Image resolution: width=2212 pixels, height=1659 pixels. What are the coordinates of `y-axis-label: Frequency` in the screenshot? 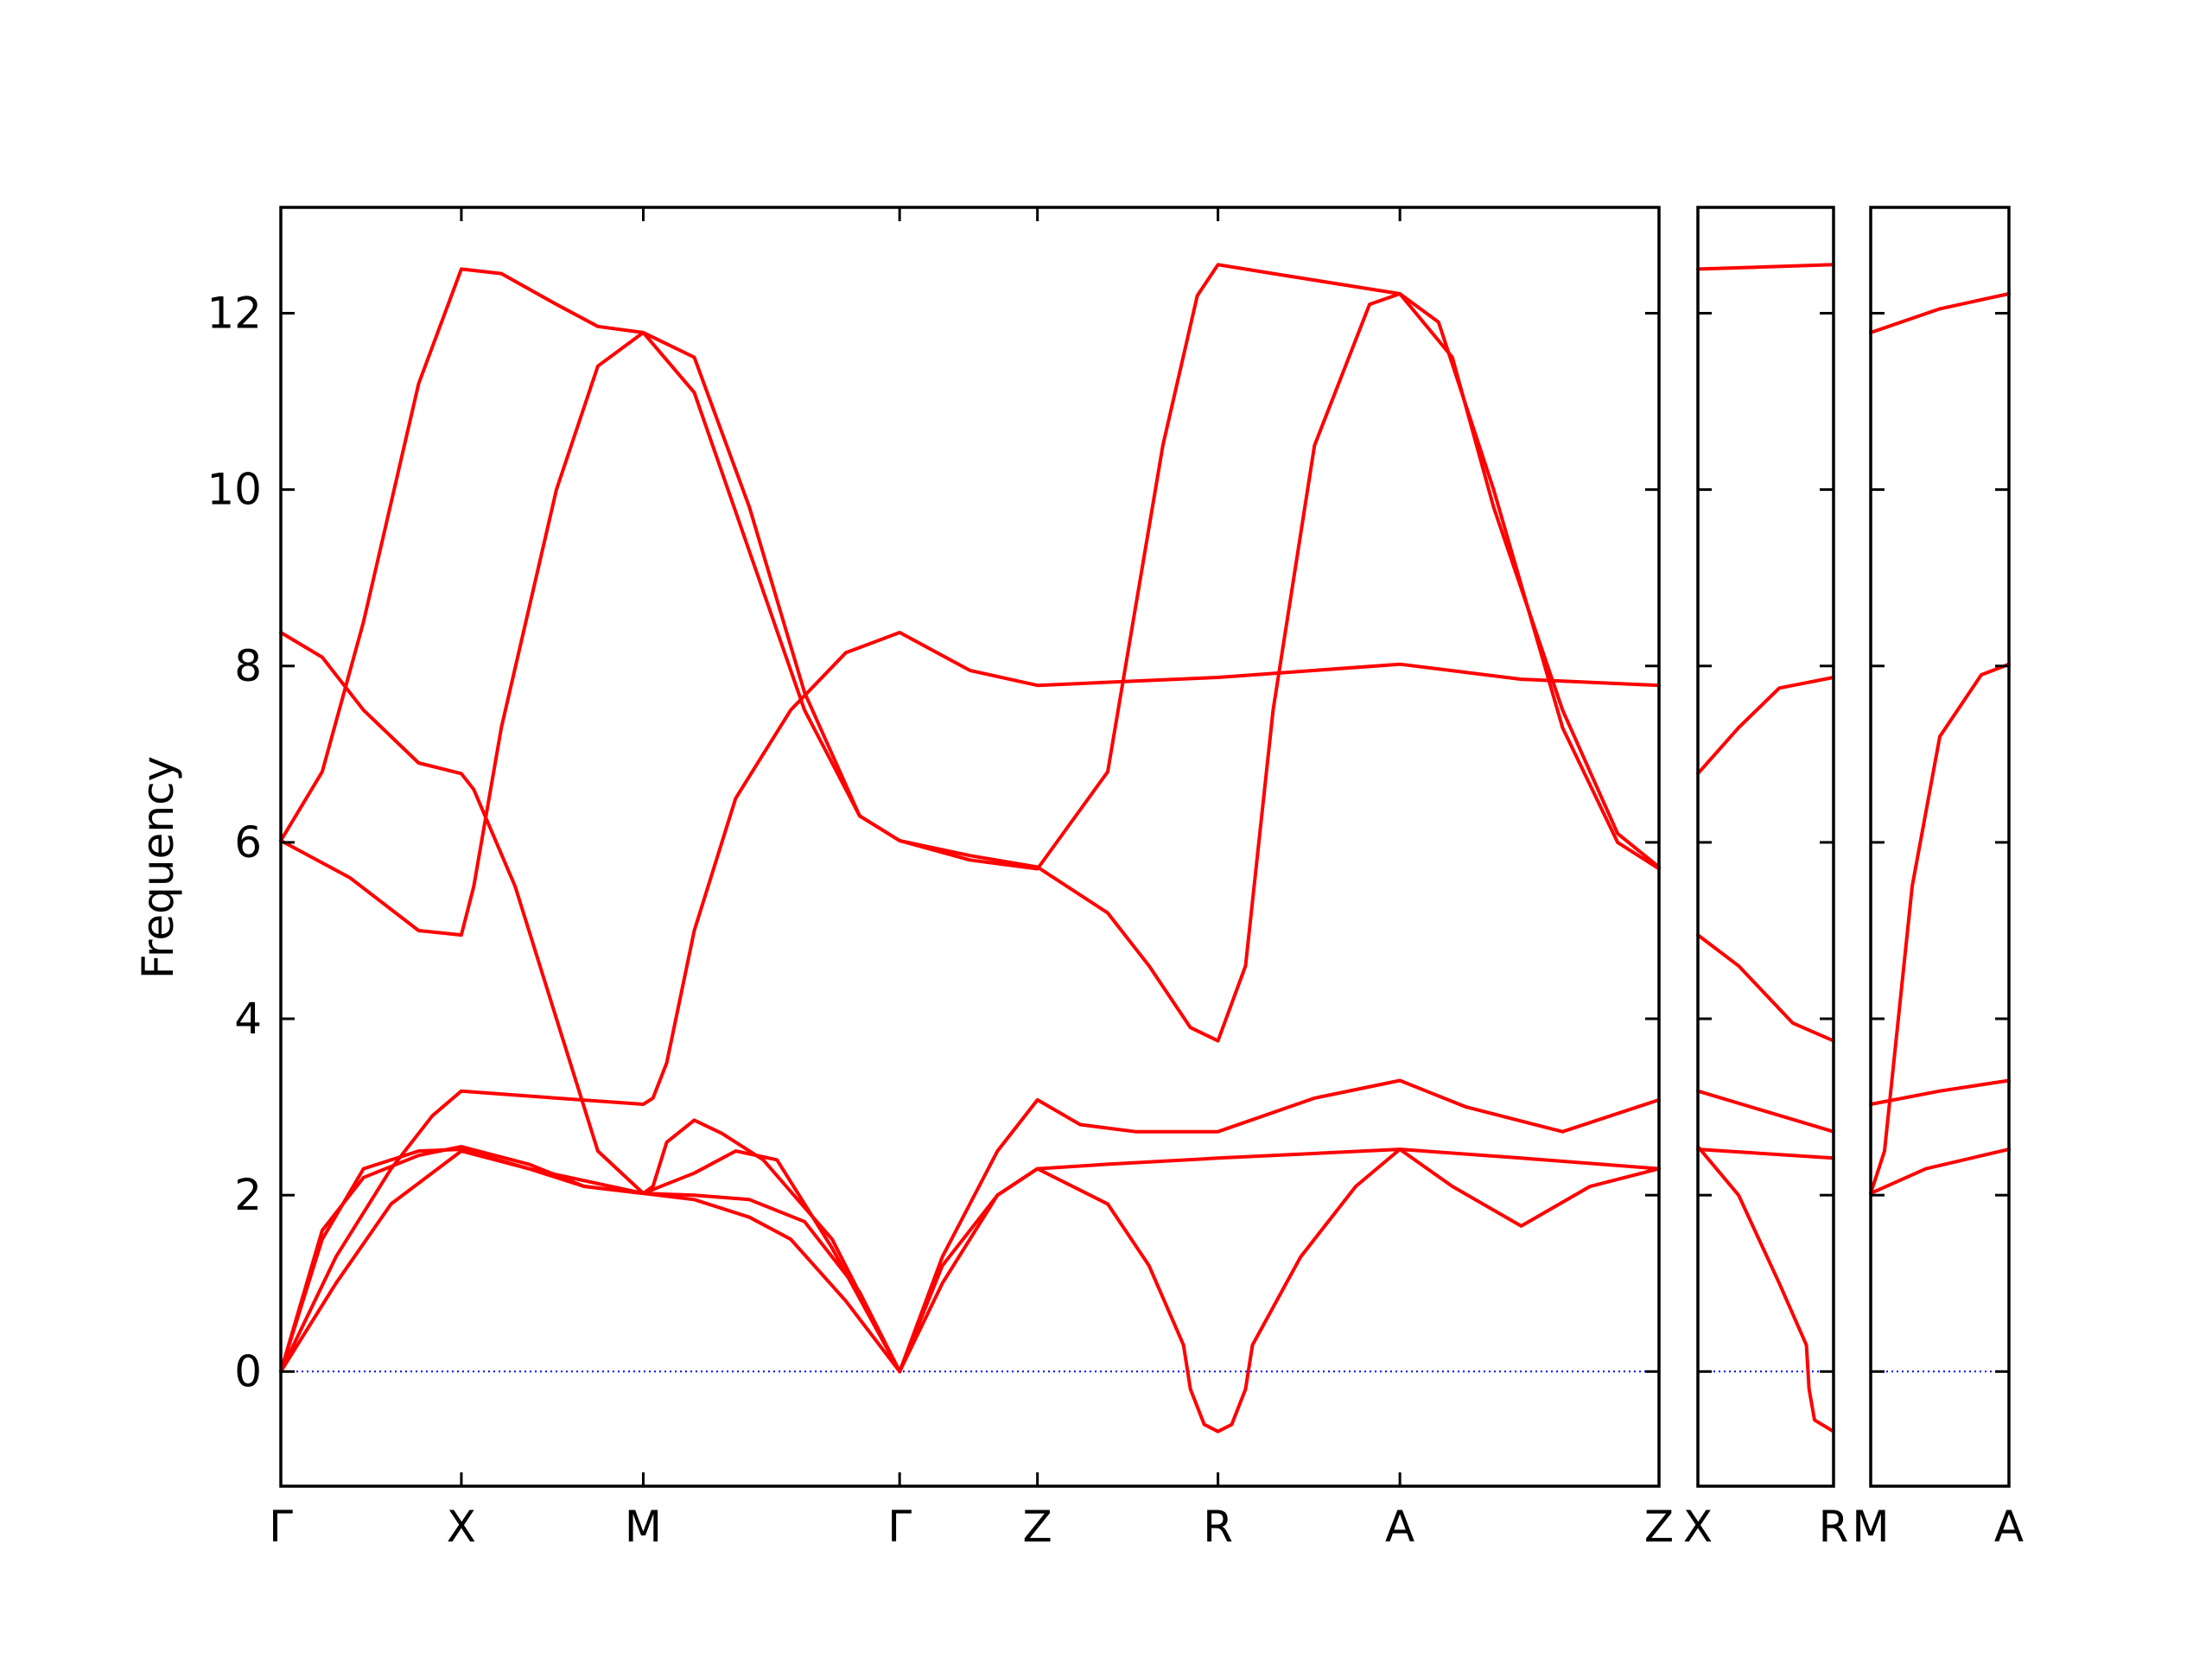 It's located at (158, 867).